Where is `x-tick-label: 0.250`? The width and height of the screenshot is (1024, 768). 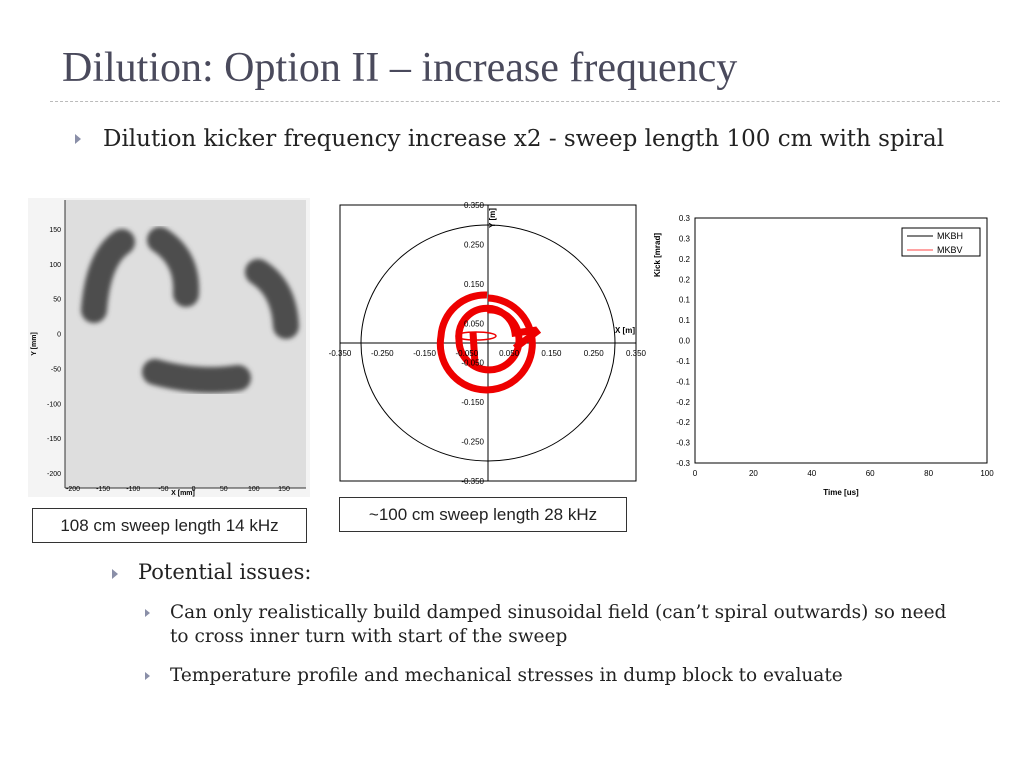
x-tick-label: 0.250 is located at coordinates (594, 353).